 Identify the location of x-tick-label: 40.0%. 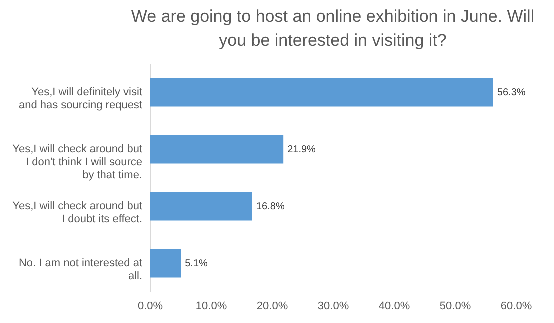
(394, 306).